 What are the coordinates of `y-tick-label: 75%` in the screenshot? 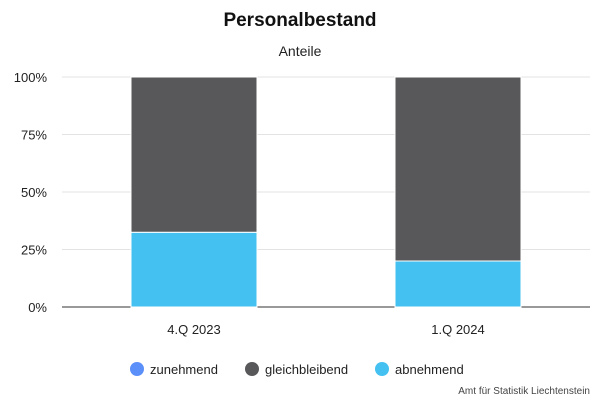 It's located at (34, 135).